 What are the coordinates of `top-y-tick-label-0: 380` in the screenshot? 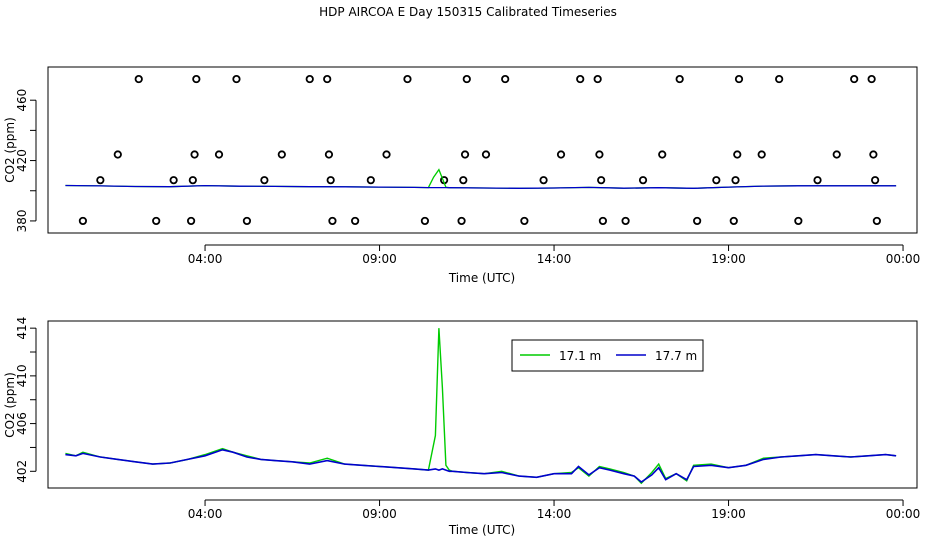 It's located at (22, 220).